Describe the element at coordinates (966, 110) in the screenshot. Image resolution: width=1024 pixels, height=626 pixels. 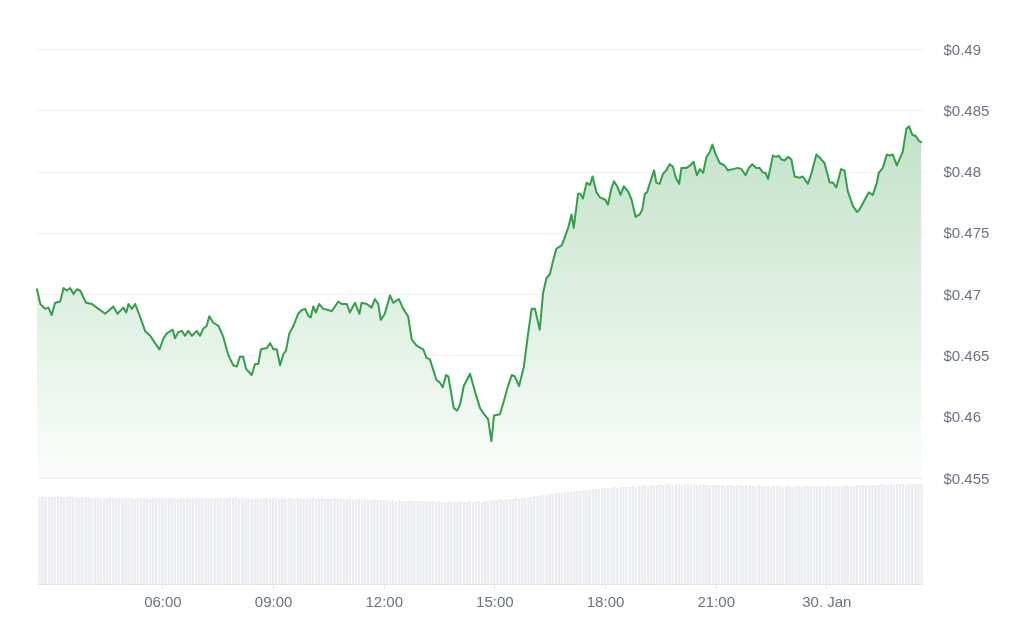
I see `y-tick-label: $0.485` at that location.